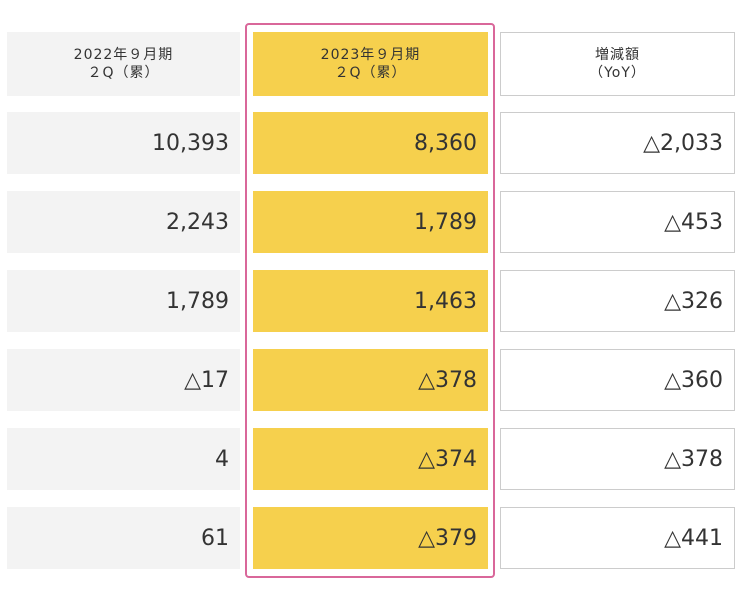 Image resolution: width=740 pixels, height=600 pixels. Describe the element at coordinates (617, 459) in the screenshot. I see `row-5-diff: △378` at that location.